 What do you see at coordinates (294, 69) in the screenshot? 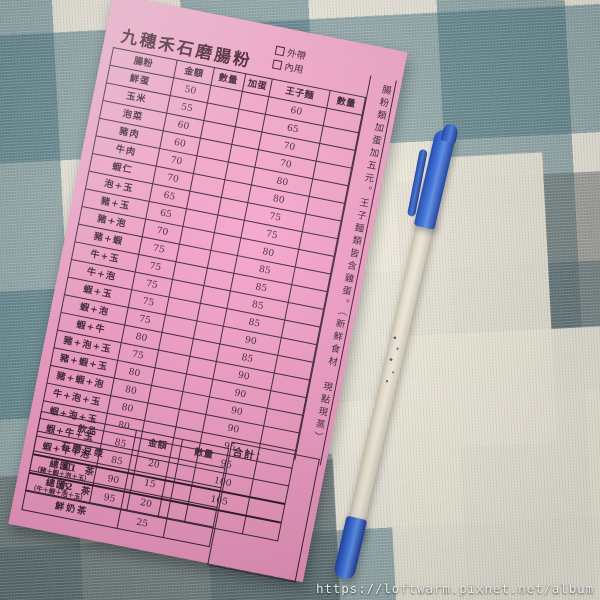
I see `option-dinein-label: 內用` at bounding box center [294, 69].